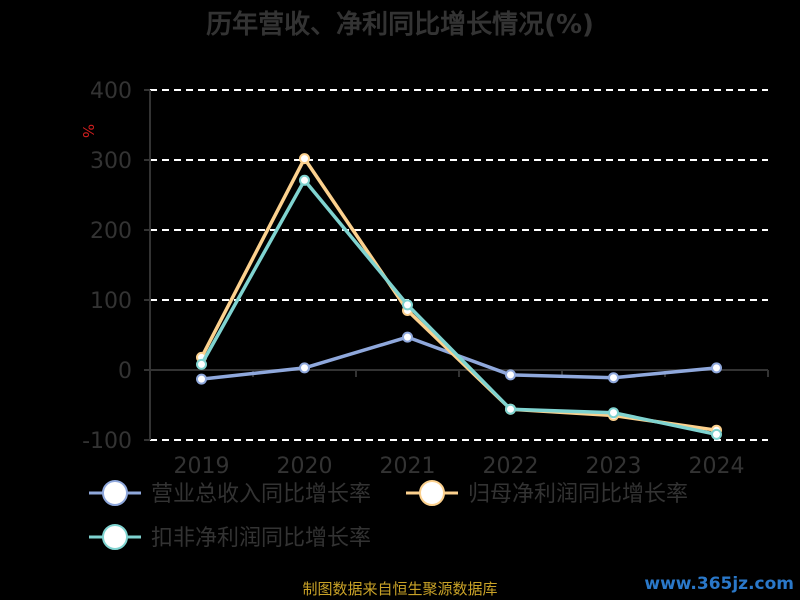 Image resolution: width=800 pixels, height=600 pixels. What do you see at coordinates (111, 231) in the screenshot?
I see `y-tick-label: 200` at bounding box center [111, 231].